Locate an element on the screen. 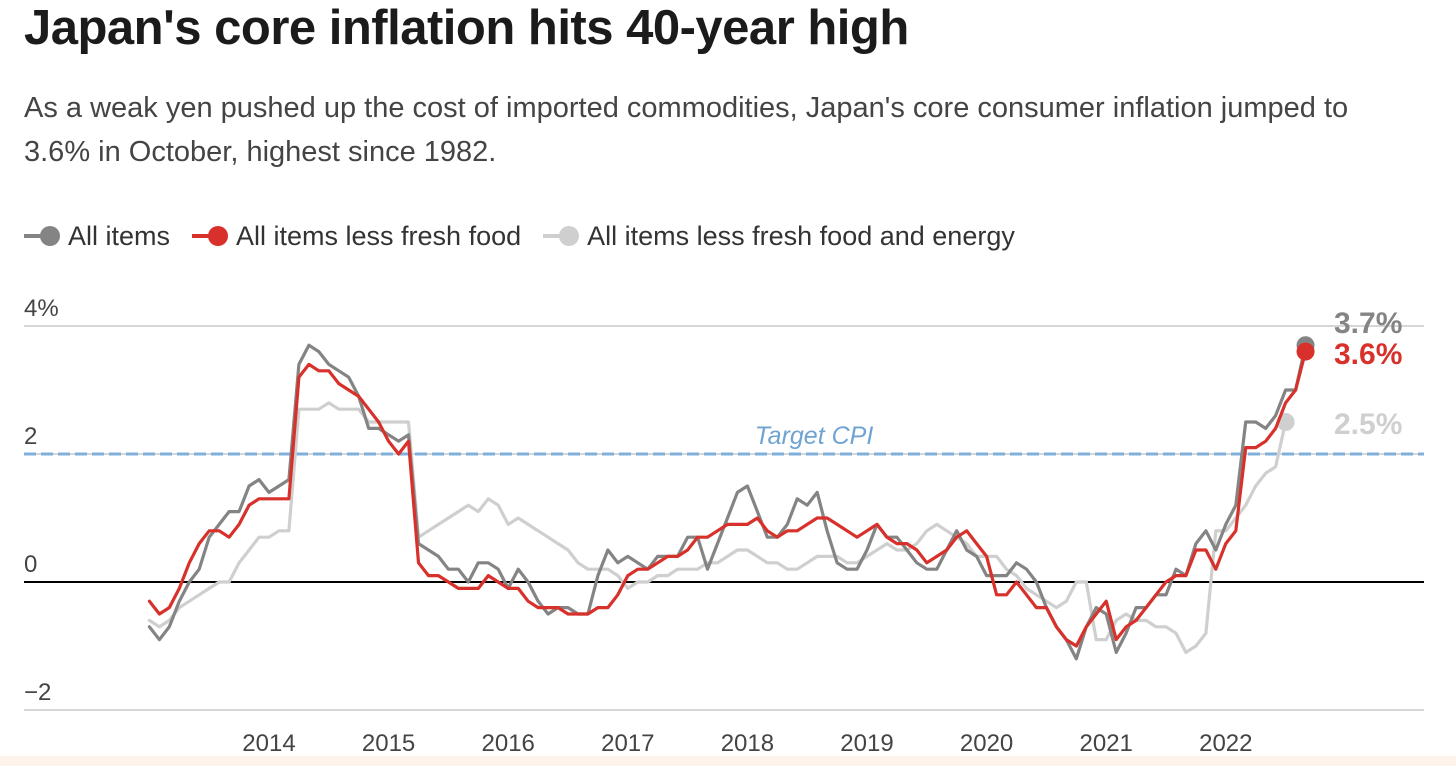 The width and height of the screenshot is (1456, 766). end-point-less_fresh_food is located at coordinates (1305, 351).